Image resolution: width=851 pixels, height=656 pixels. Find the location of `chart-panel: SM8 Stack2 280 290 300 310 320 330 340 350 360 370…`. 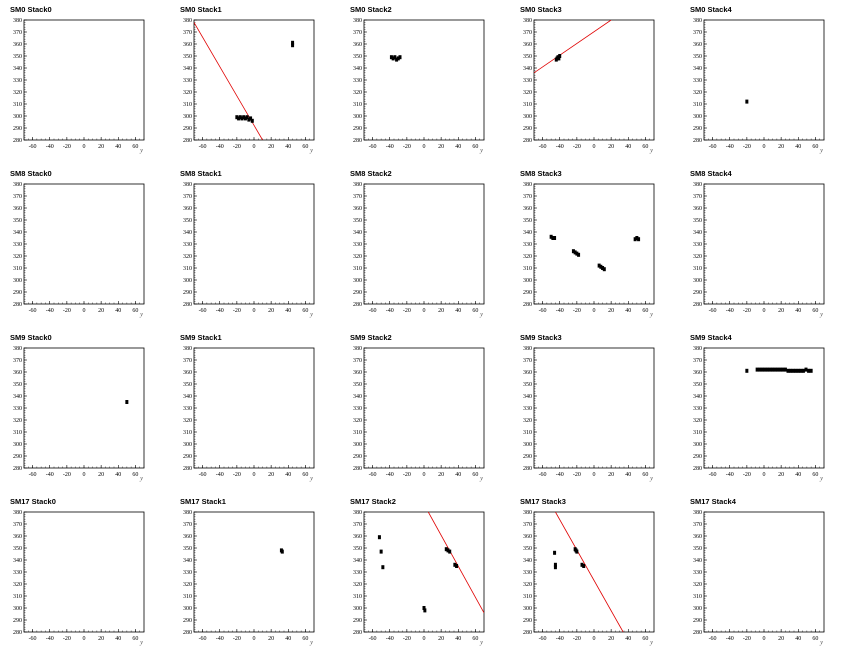

chart-panel: SM8 Stack2 280 290 300 310 320 330 340 350 360 370… is located at coordinates (417, 243).